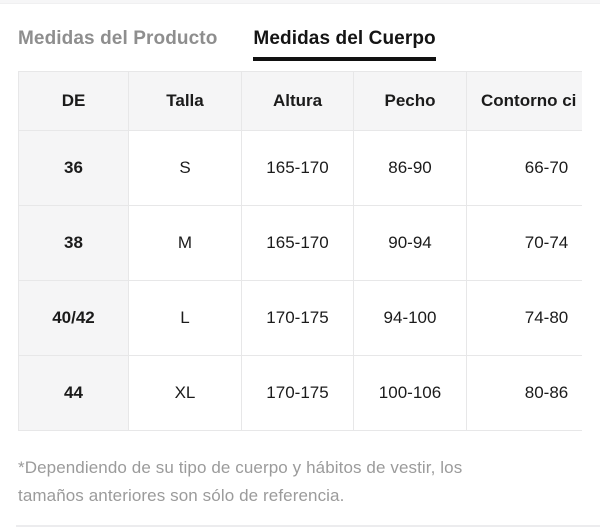 The width and height of the screenshot is (600, 532). I want to click on bottom-divider-line, so click(308, 526).